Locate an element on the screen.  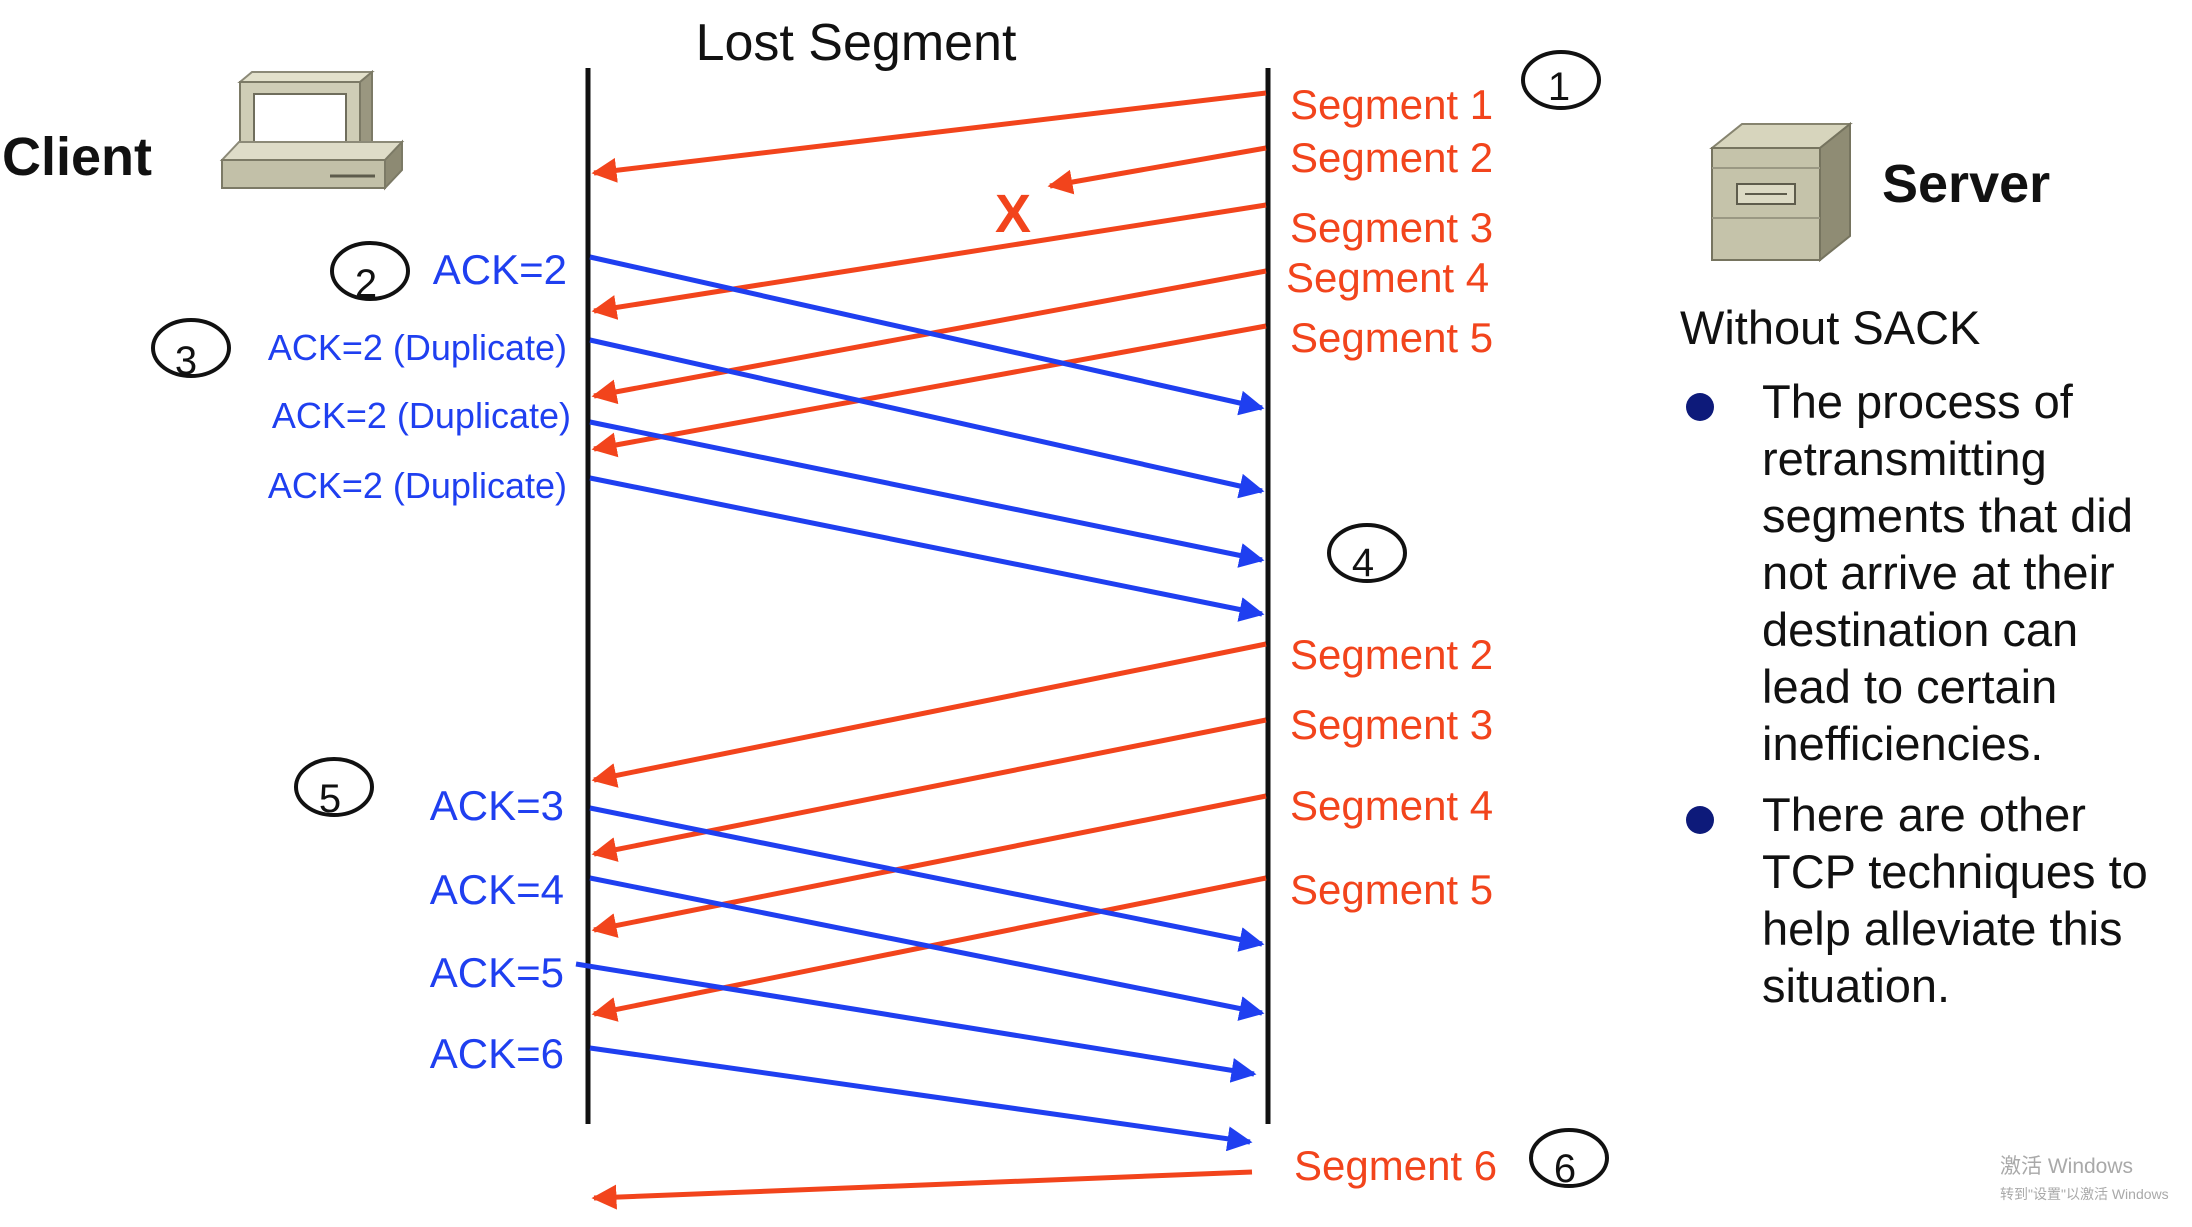
ack-label: ACK=4 is located at coordinates (497, 889).